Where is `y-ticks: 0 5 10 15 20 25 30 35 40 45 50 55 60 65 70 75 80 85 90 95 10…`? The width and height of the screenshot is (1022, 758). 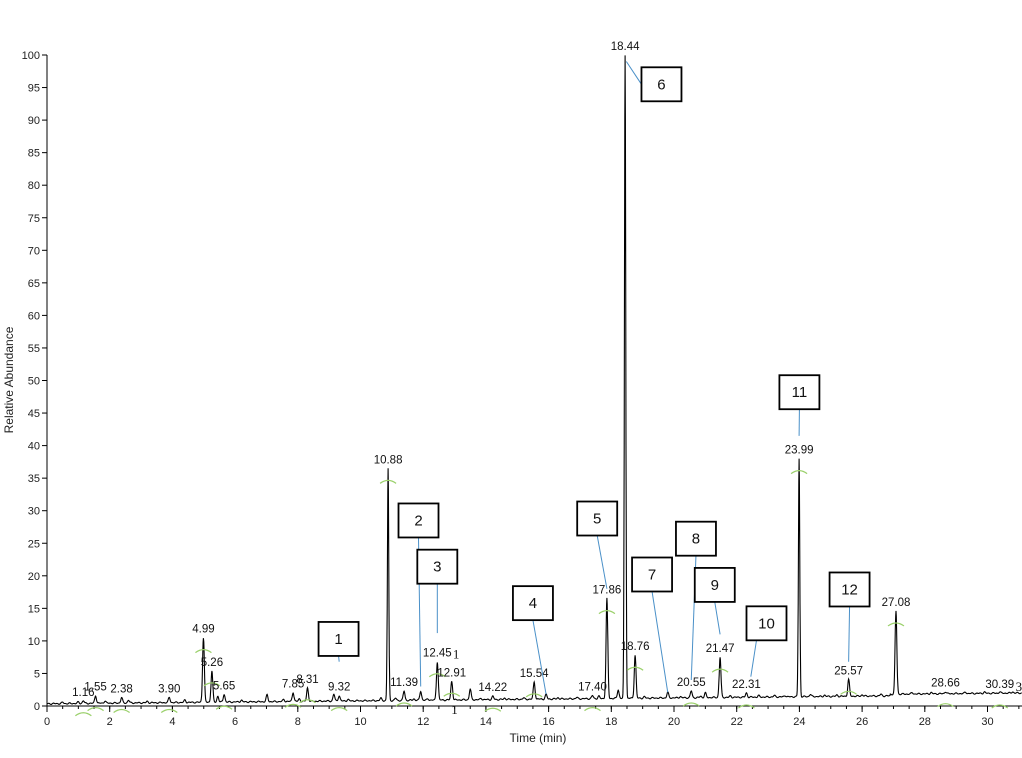 y-ticks: 0 5 10 15 20 25 30 35 40 45 50 55 60 65 70 75 80 85 90 95 10… is located at coordinates (34, 381).